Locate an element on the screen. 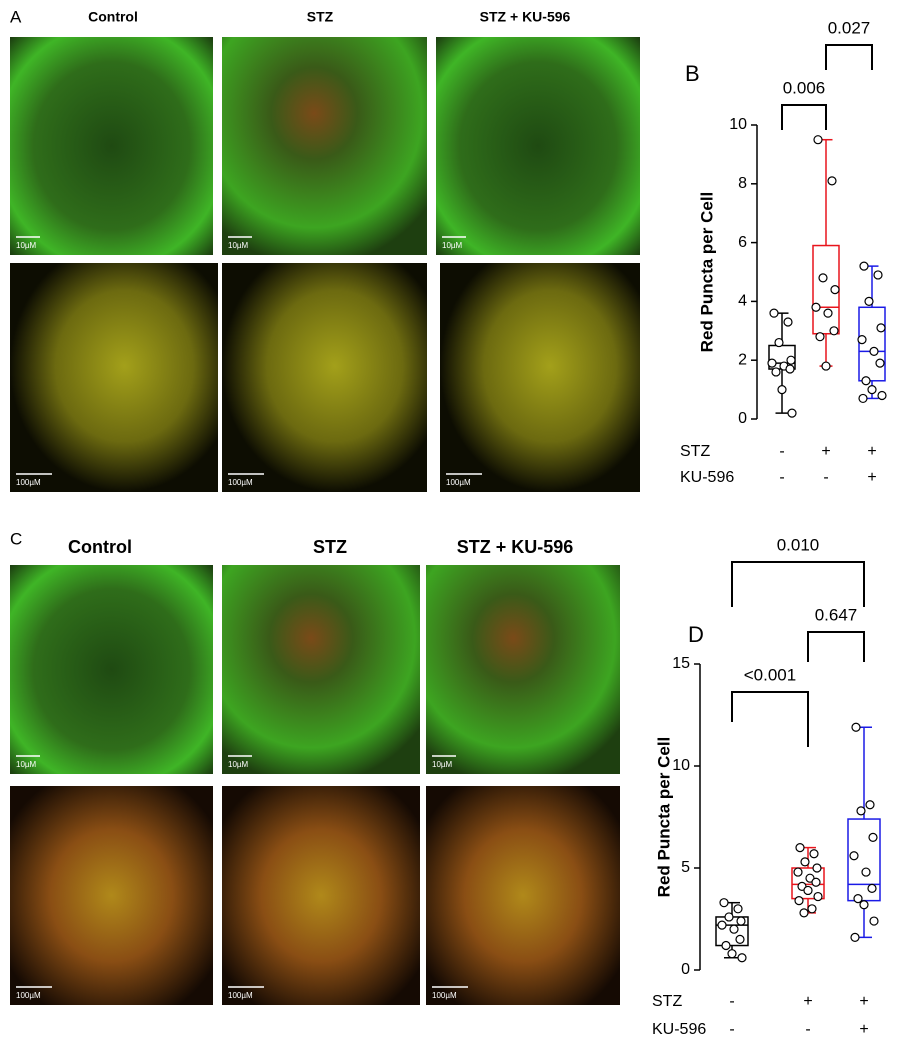  panel-label: C is located at coordinates (16, 538).